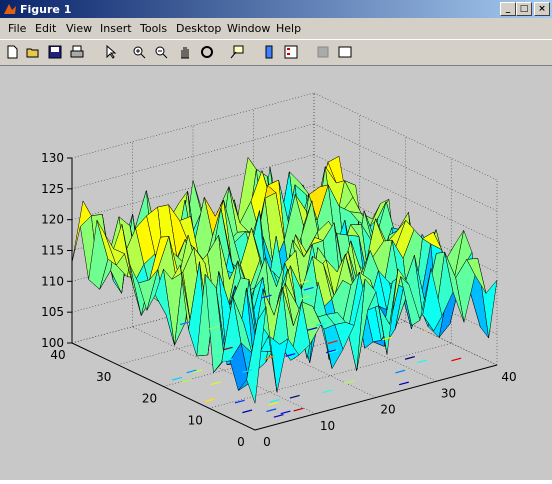 The image size is (552, 484). What do you see at coordinates (185, 52) in the screenshot?
I see `pan-icon` at bounding box center [185, 52].